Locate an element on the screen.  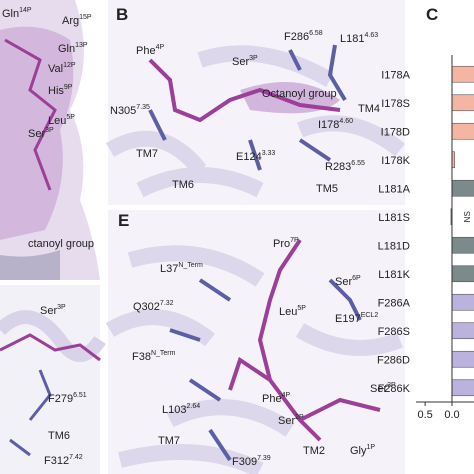
residue-name: E124 is located at coordinates (249, 157).